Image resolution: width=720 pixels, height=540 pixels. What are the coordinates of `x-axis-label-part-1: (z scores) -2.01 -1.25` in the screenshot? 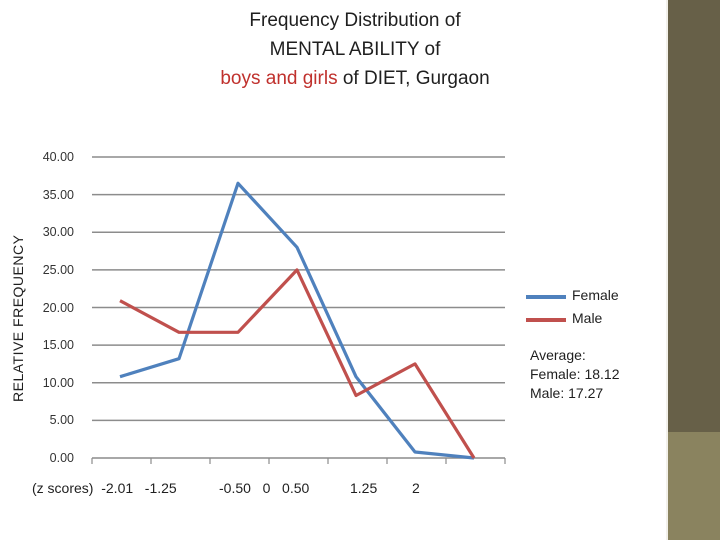 It's located at (104, 488).